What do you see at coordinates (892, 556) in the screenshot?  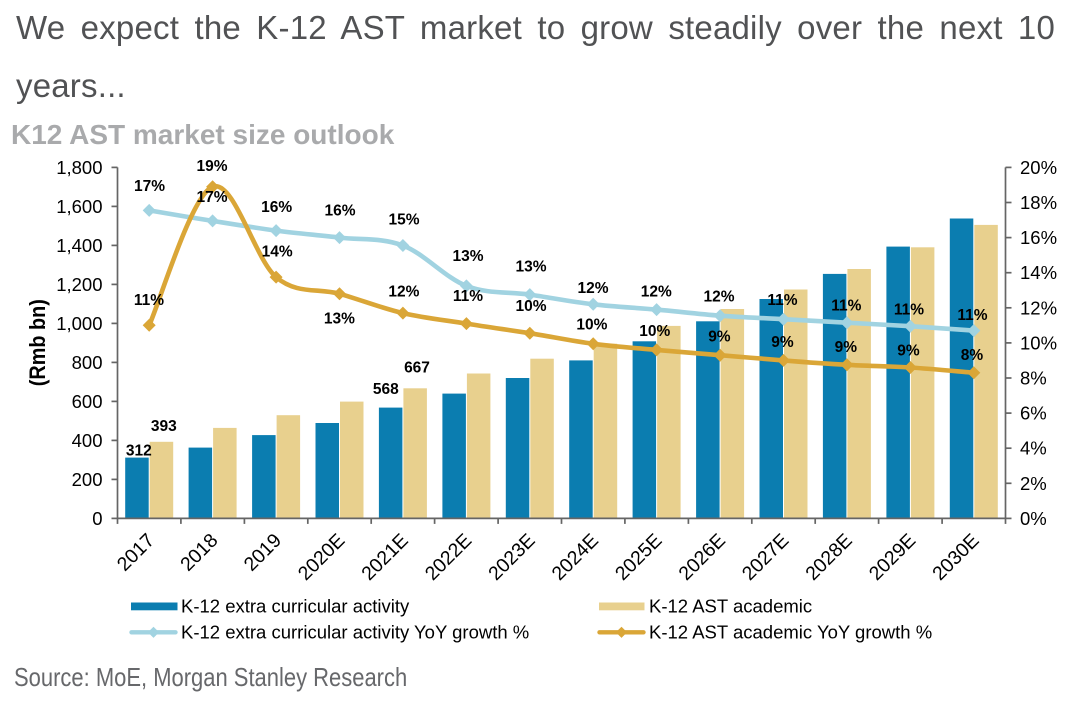 I see `svg-text: 2029E` at bounding box center [892, 556].